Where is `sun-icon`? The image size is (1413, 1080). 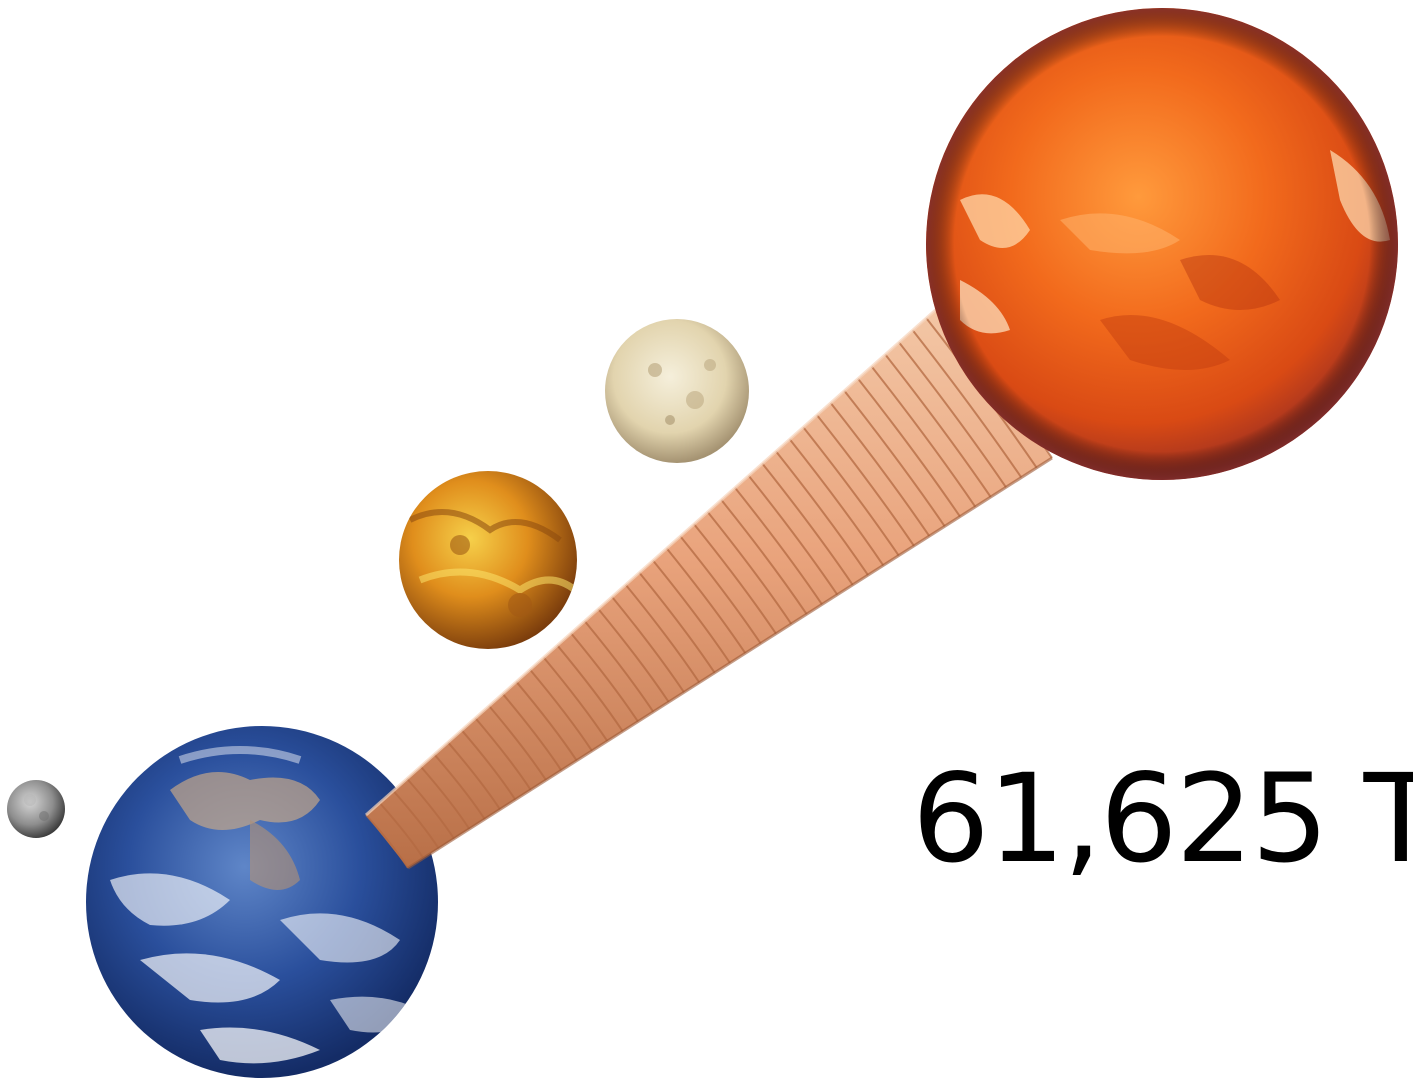 sun-icon is located at coordinates (1162, 244).